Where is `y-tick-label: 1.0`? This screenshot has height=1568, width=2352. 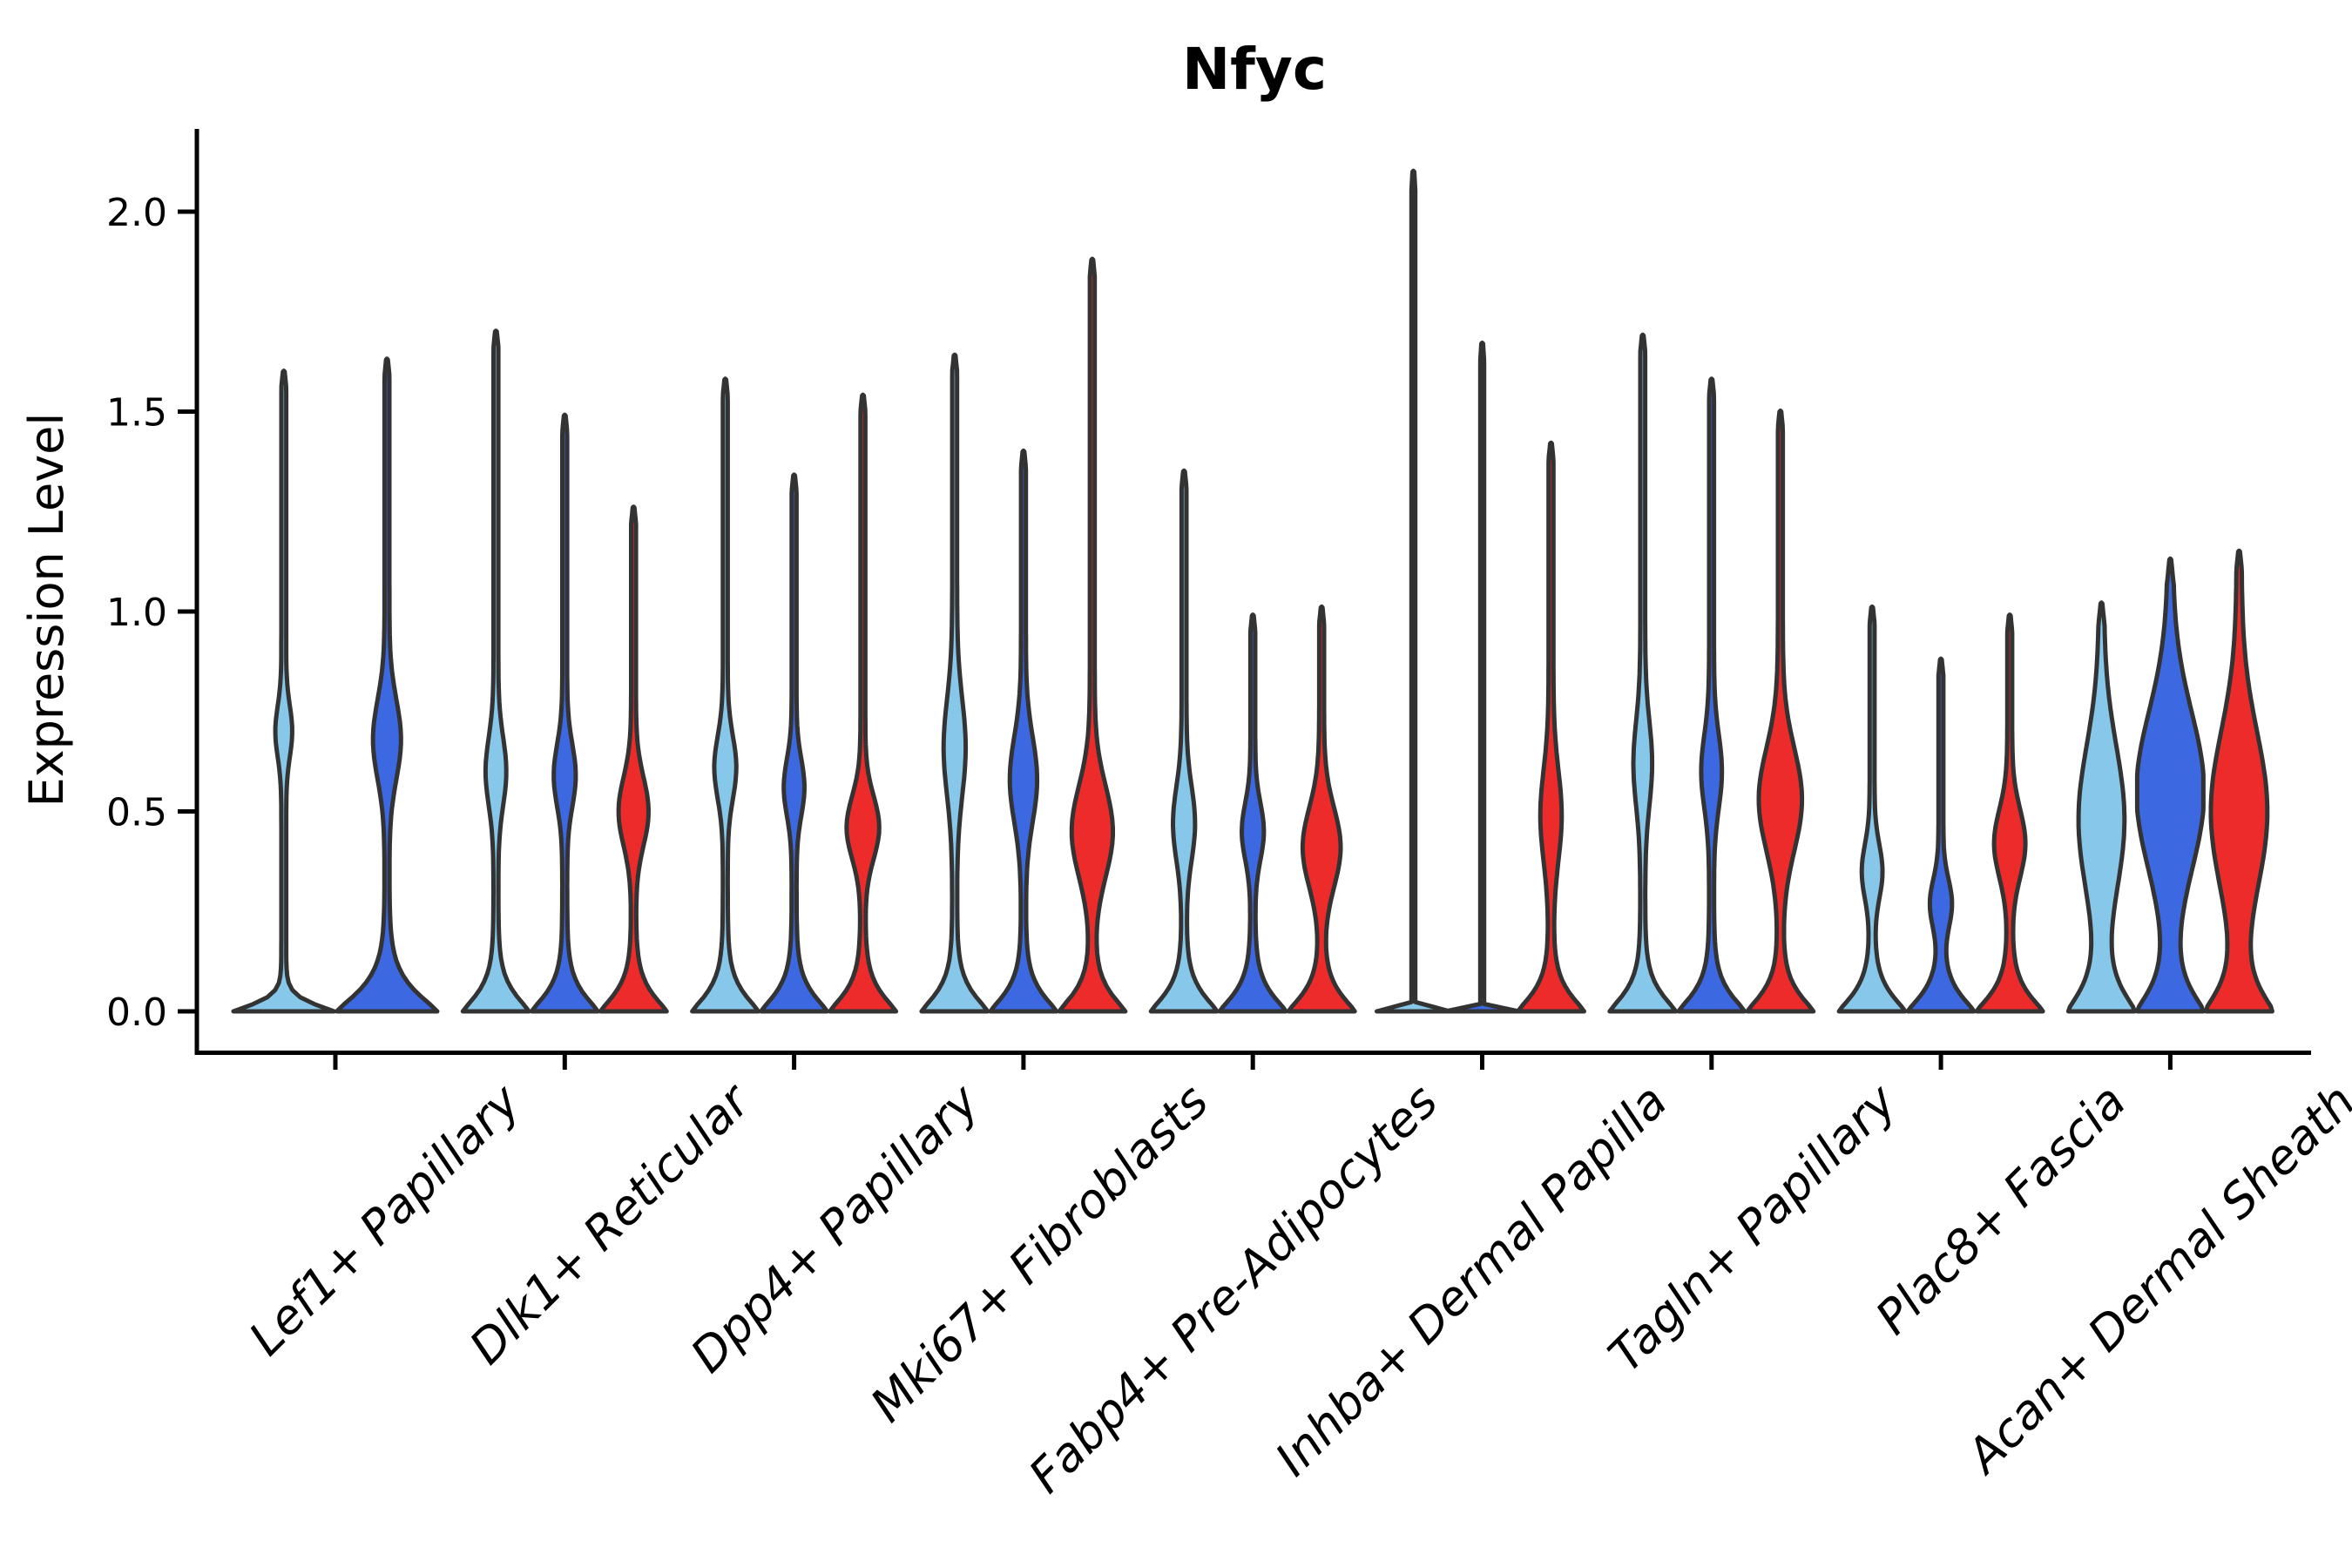
y-tick-label: 1.0 is located at coordinates (136, 613).